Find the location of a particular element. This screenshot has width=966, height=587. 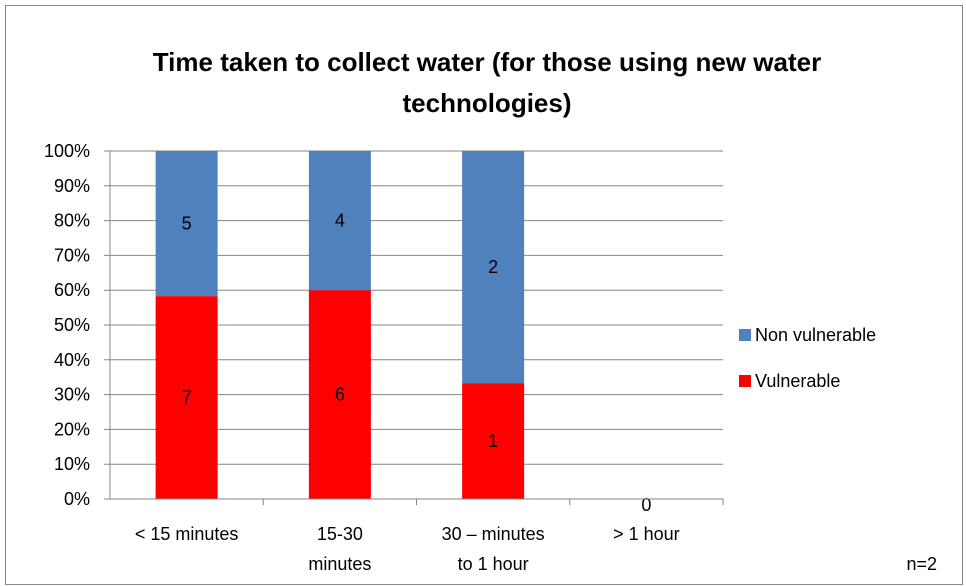

data-label: 1 is located at coordinates (493, 441).